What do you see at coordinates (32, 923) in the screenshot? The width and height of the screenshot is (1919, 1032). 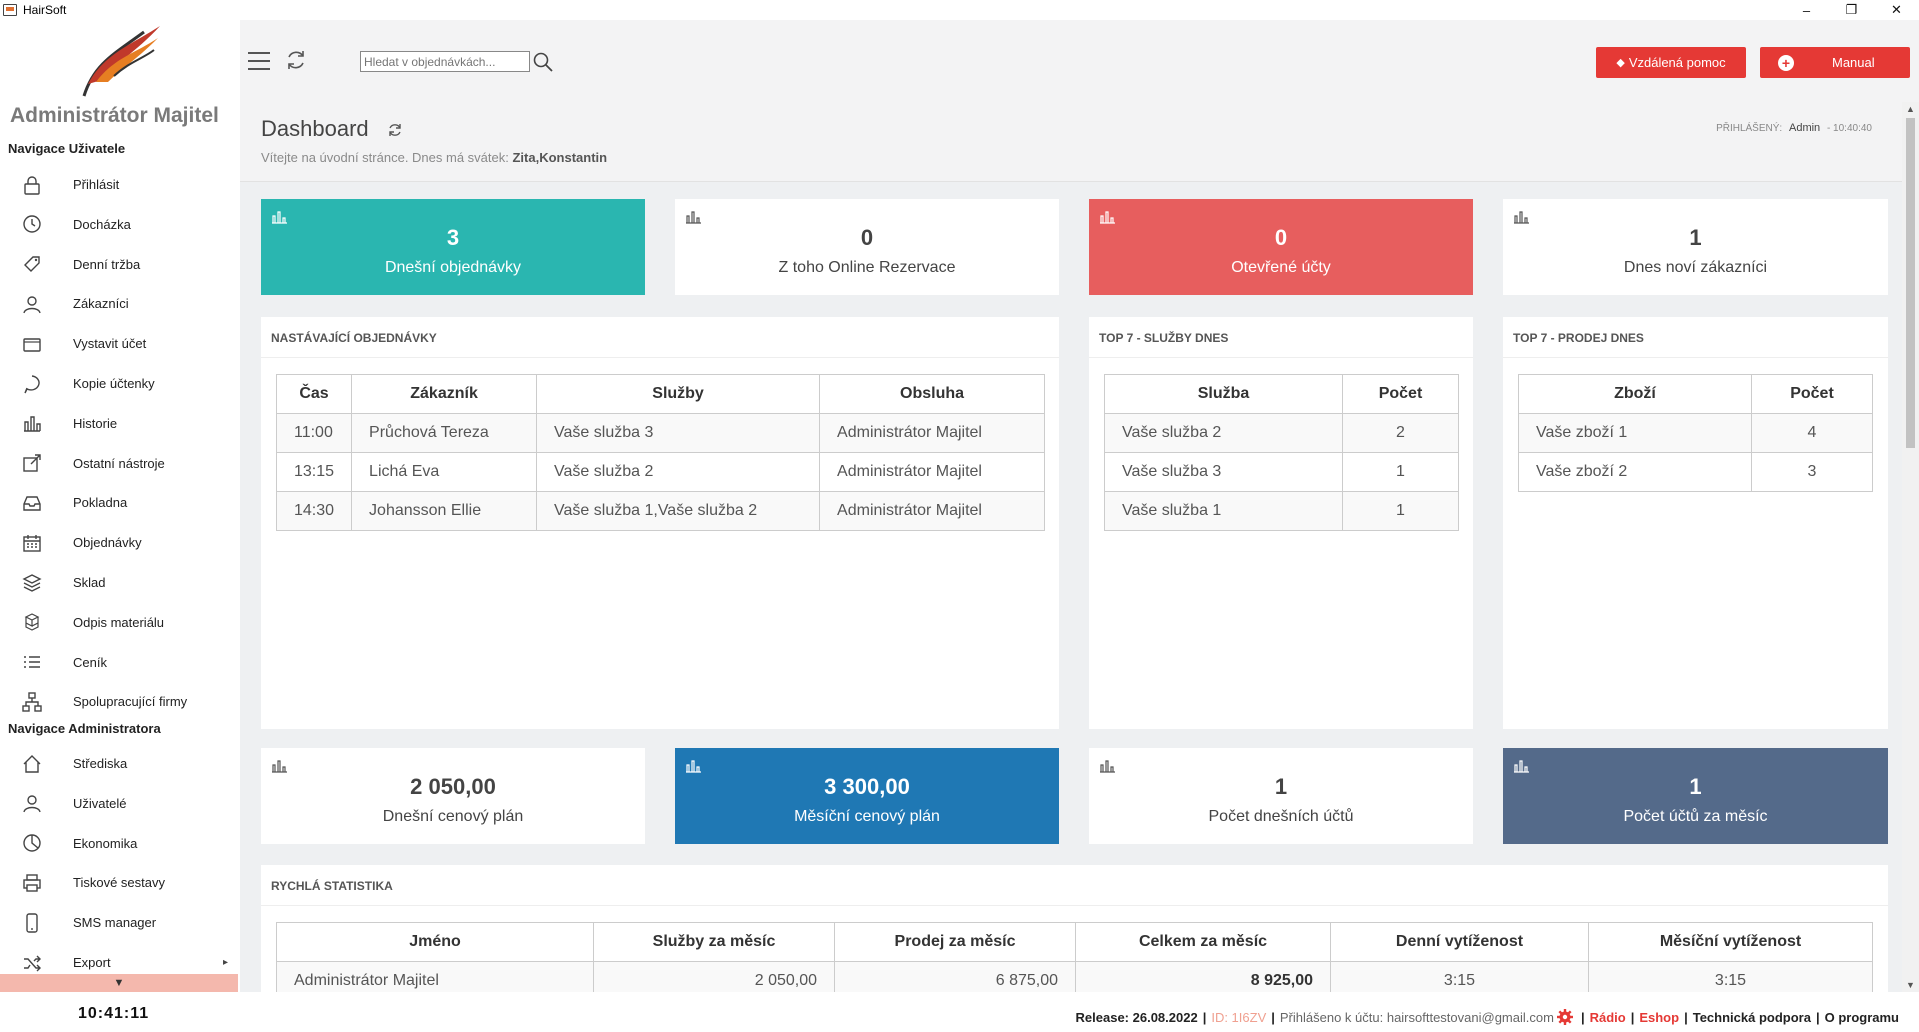 I see `phone-icon` at bounding box center [32, 923].